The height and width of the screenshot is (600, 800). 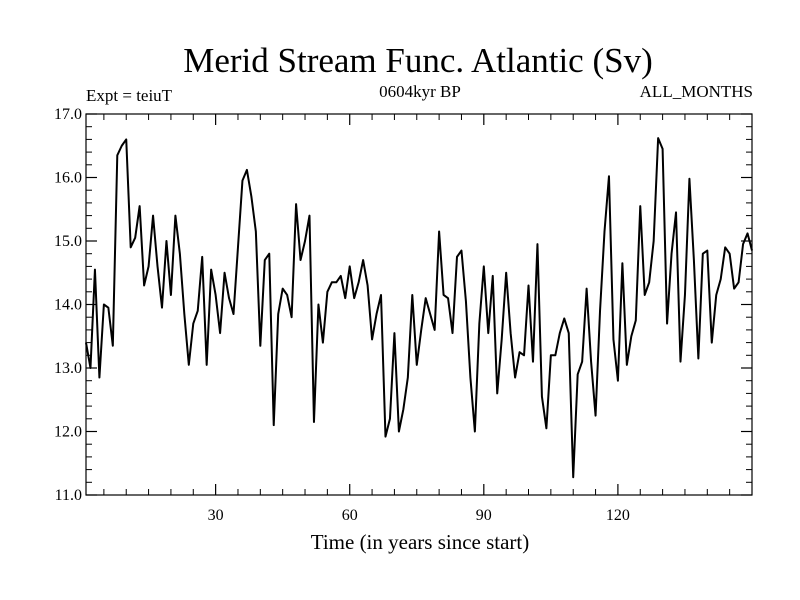 I want to click on x-tick-labels: 30 60 90 120, so click(x=419, y=515).